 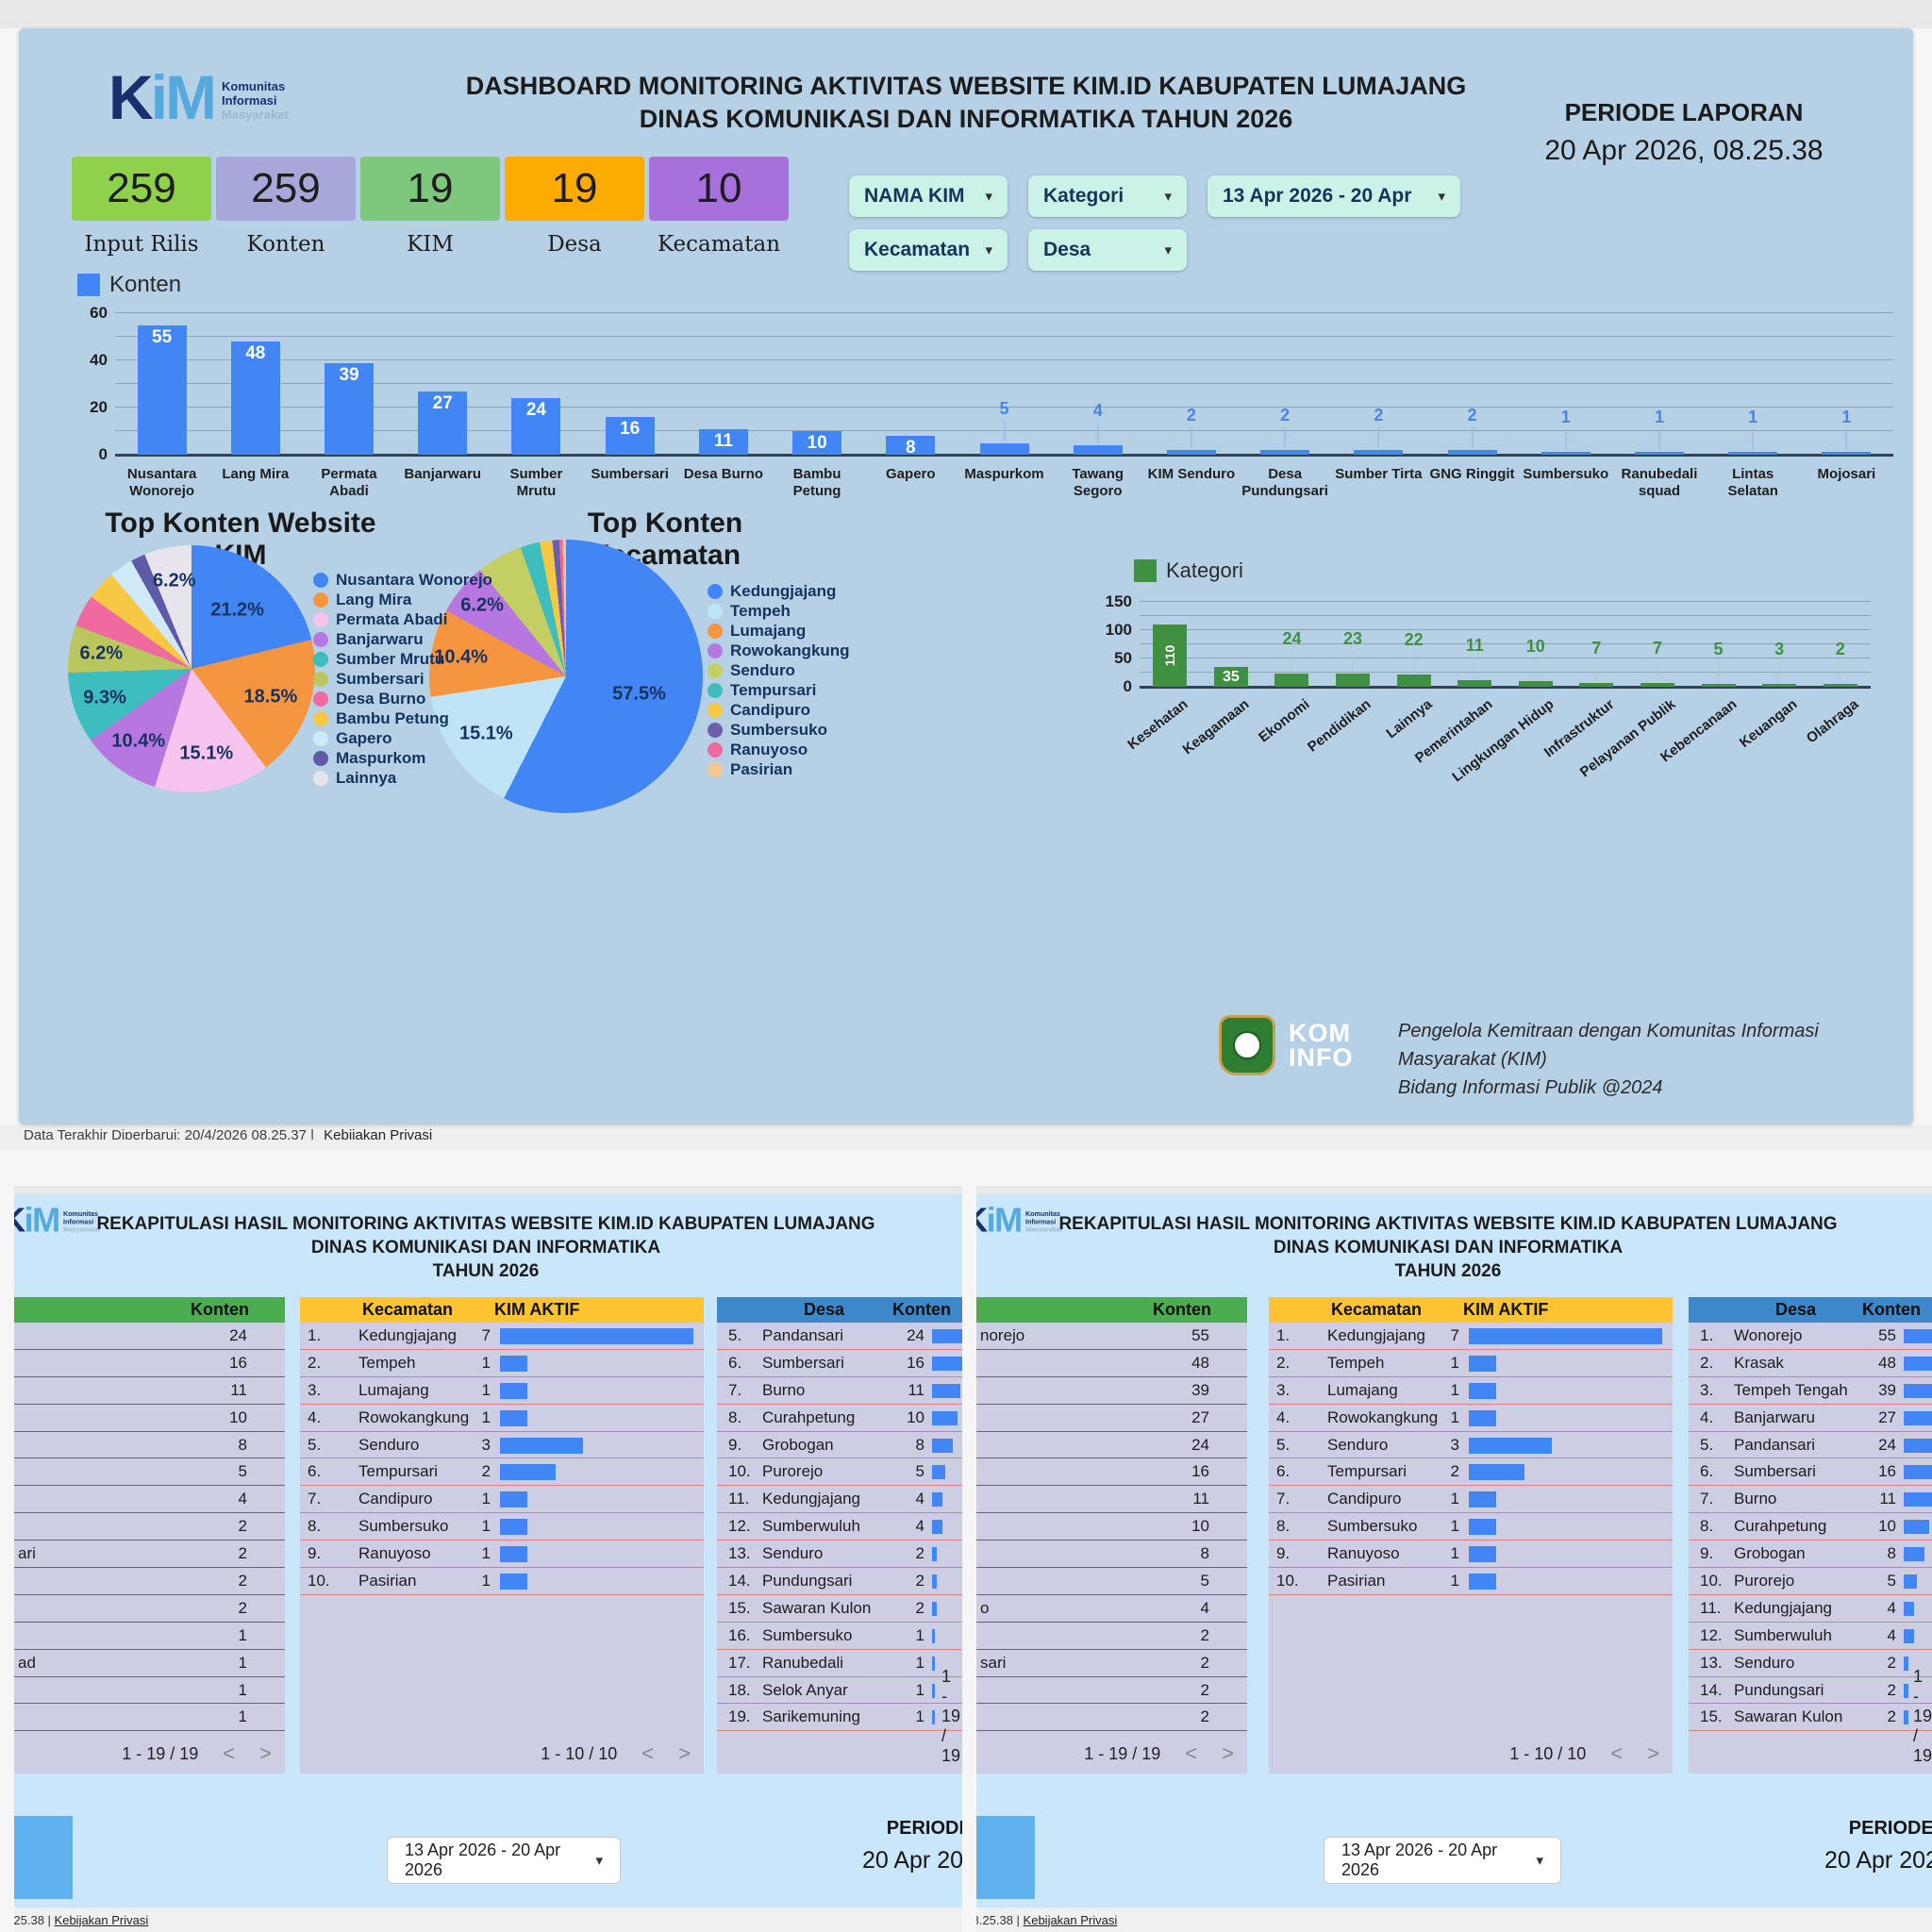 I want to click on filter-13-apr-2026-20-apr: 13 Apr 2026 - 20 Apr ▾, so click(x=1334, y=196).